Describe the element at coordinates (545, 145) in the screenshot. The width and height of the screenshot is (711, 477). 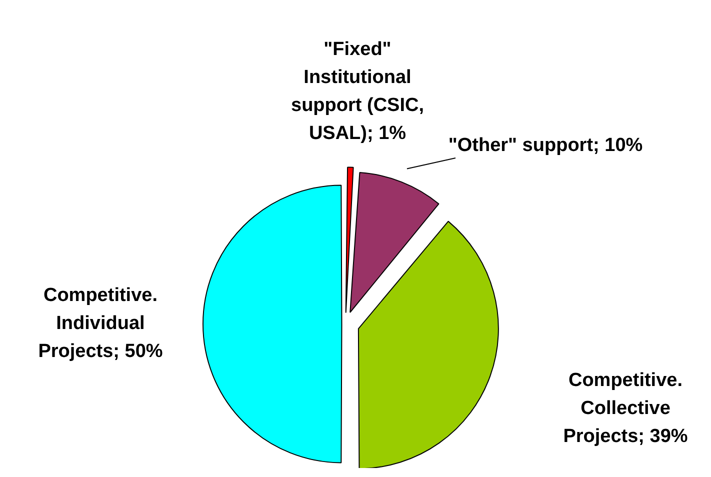
I see `slice-label: "Other" support; 10%` at that location.